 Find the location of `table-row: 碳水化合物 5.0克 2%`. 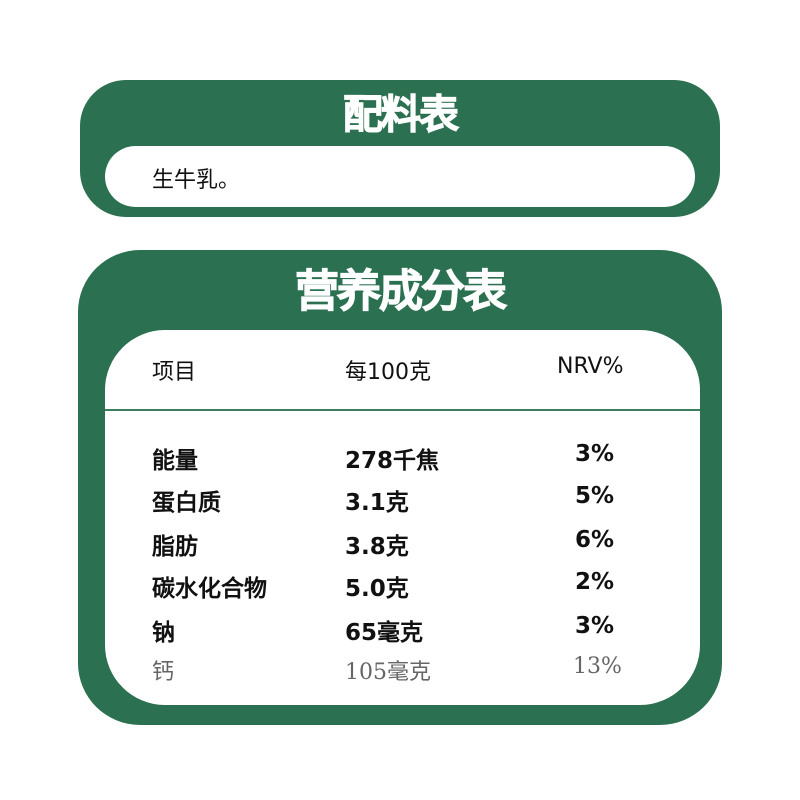

table-row: 碳水化合物 5.0克 2% is located at coordinates (402, 589).